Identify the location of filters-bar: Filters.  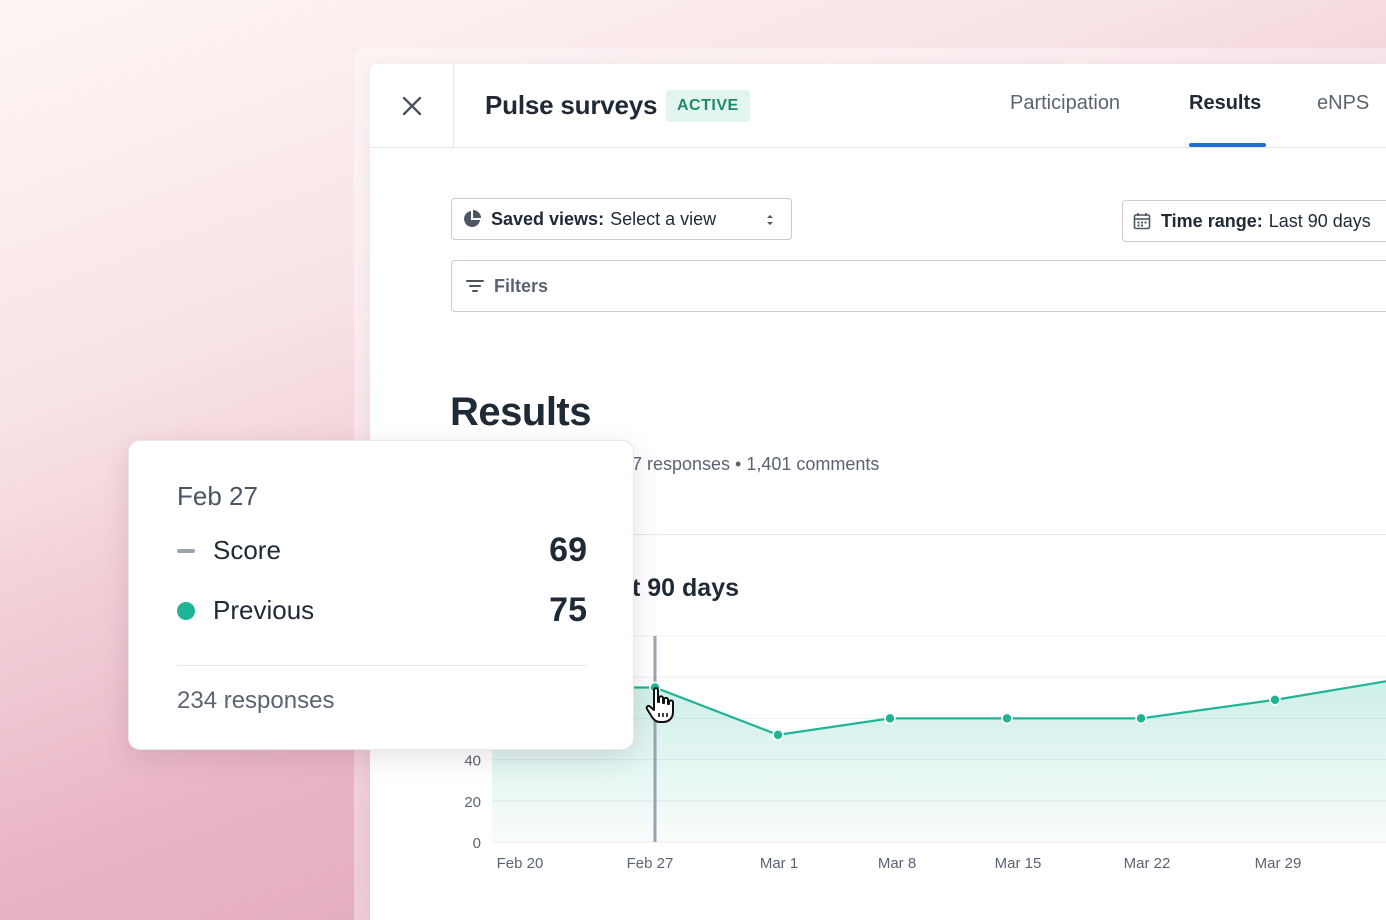
(918, 286).